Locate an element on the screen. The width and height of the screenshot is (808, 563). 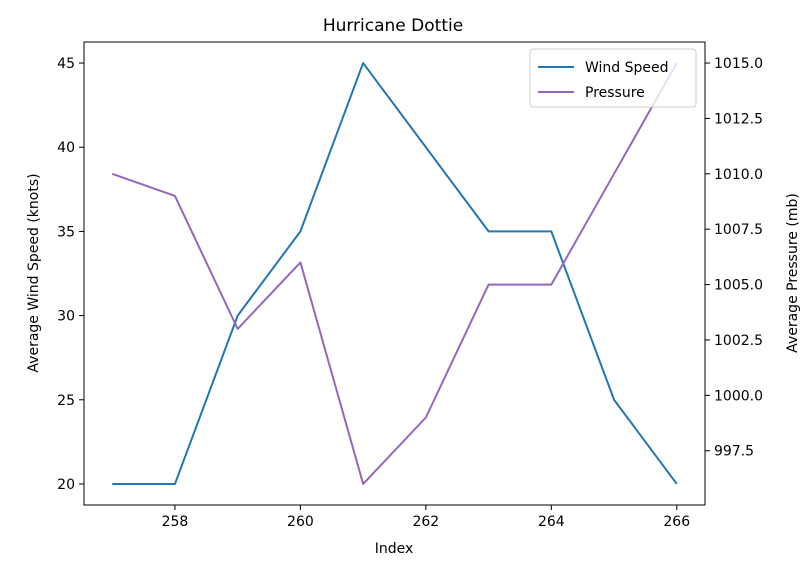
y-right-tick-label: 1007.5 is located at coordinates (738, 230).